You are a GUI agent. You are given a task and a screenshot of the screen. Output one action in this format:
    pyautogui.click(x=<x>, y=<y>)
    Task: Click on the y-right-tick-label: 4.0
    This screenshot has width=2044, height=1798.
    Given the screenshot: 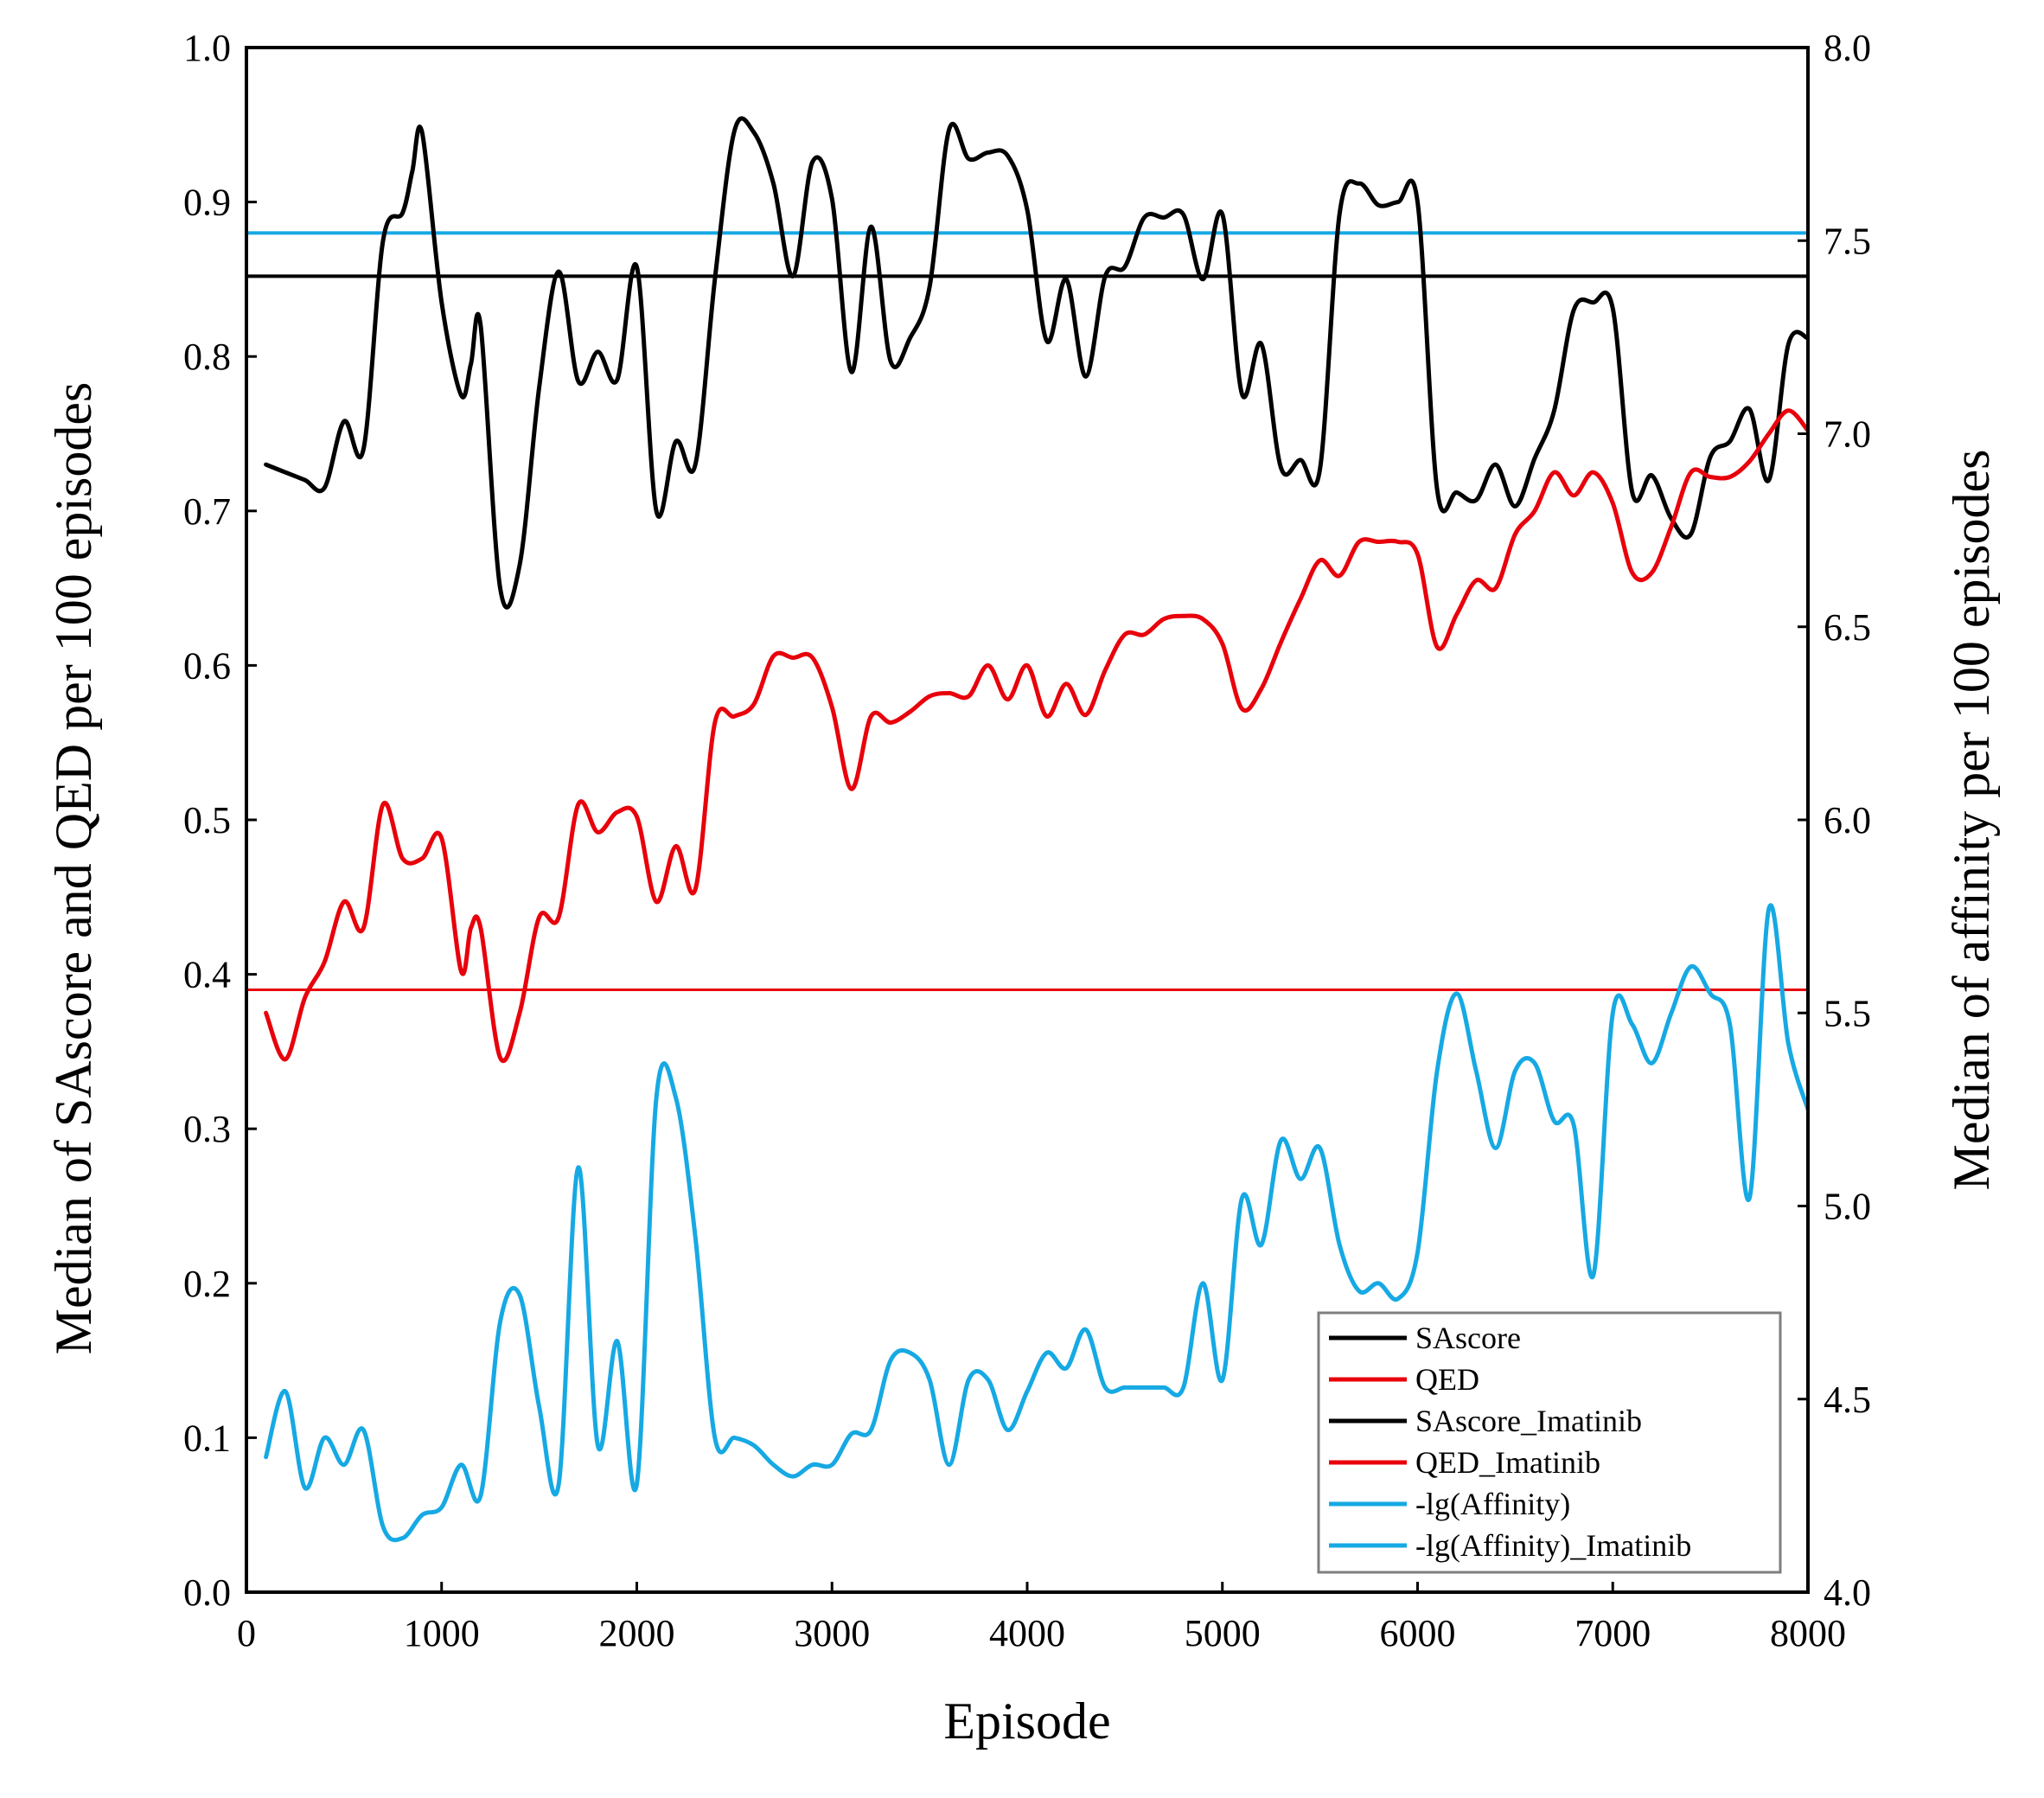 What is the action you would take?
    pyautogui.click(x=1848, y=1592)
    